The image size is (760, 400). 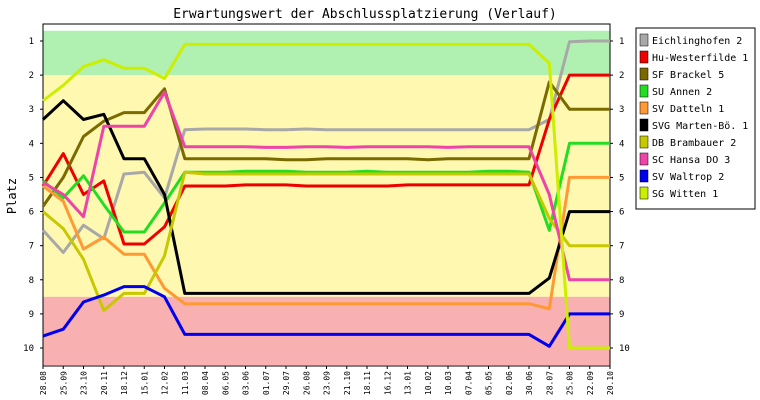 What do you see at coordinates (31, 247) in the screenshot?
I see `y-tick-label-left: 7` at bounding box center [31, 247].